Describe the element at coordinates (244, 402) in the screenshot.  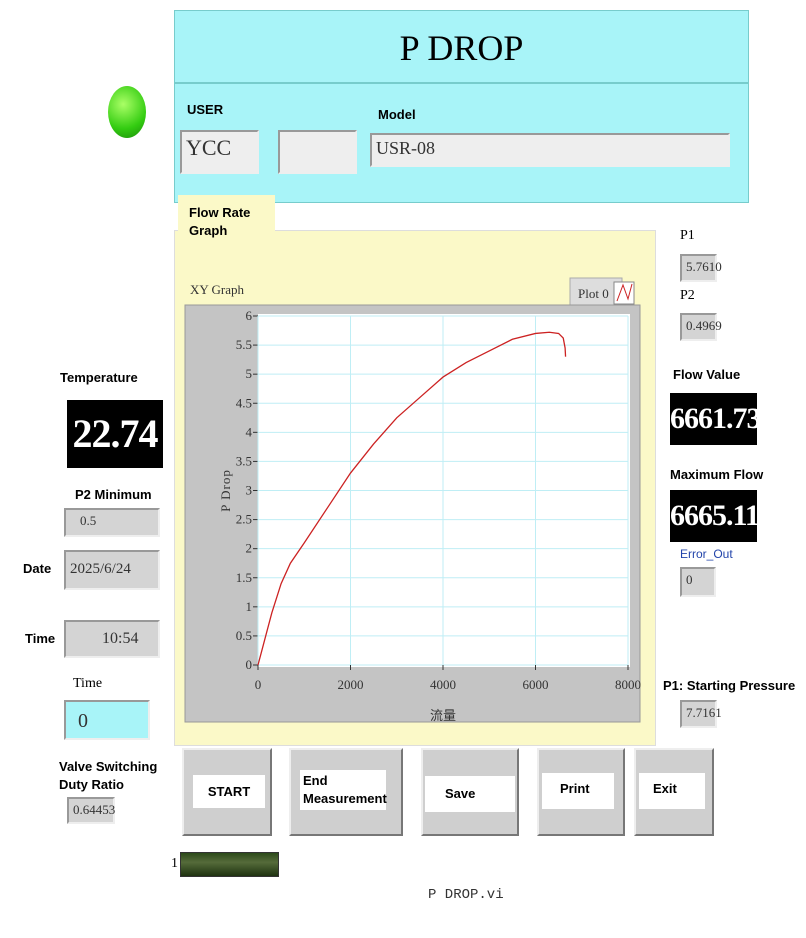
I see `y-tick-label: 4.5` at that location.